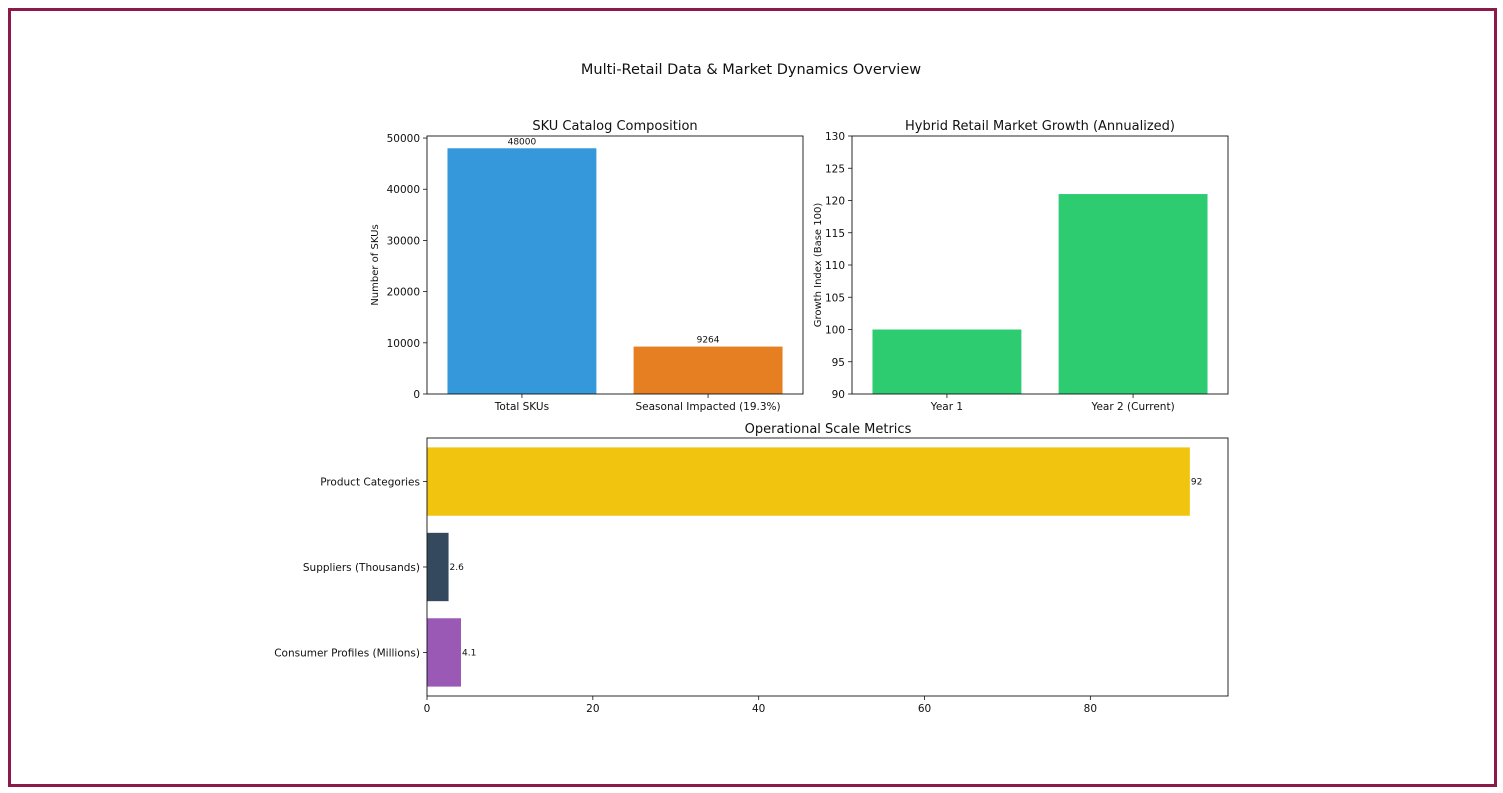 This screenshot has height=793, width=1503. What do you see at coordinates (469, 653) in the screenshot?
I see `data-label: 4.1` at bounding box center [469, 653].